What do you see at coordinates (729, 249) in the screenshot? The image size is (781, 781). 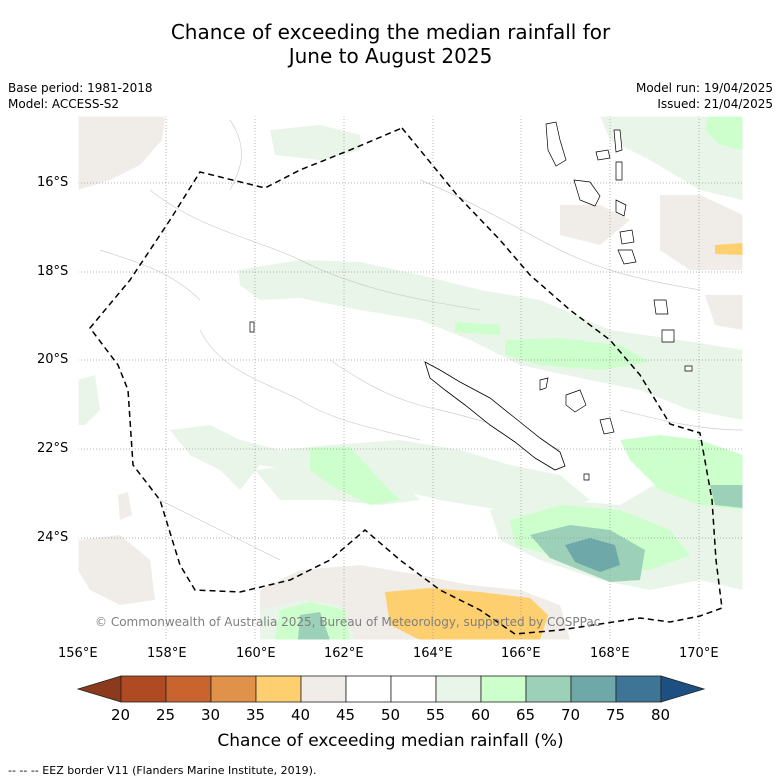 I see `dry-patch-east` at bounding box center [729, 249].